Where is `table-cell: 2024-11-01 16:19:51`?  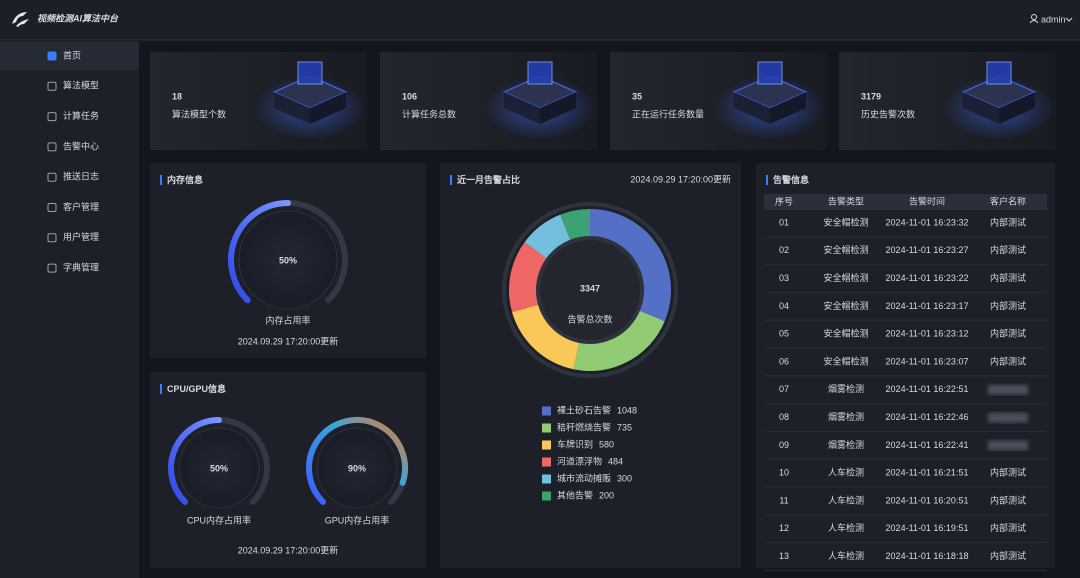 table-cell: 2024-11-01 16:19:51 is located at coordinates (927, 528).